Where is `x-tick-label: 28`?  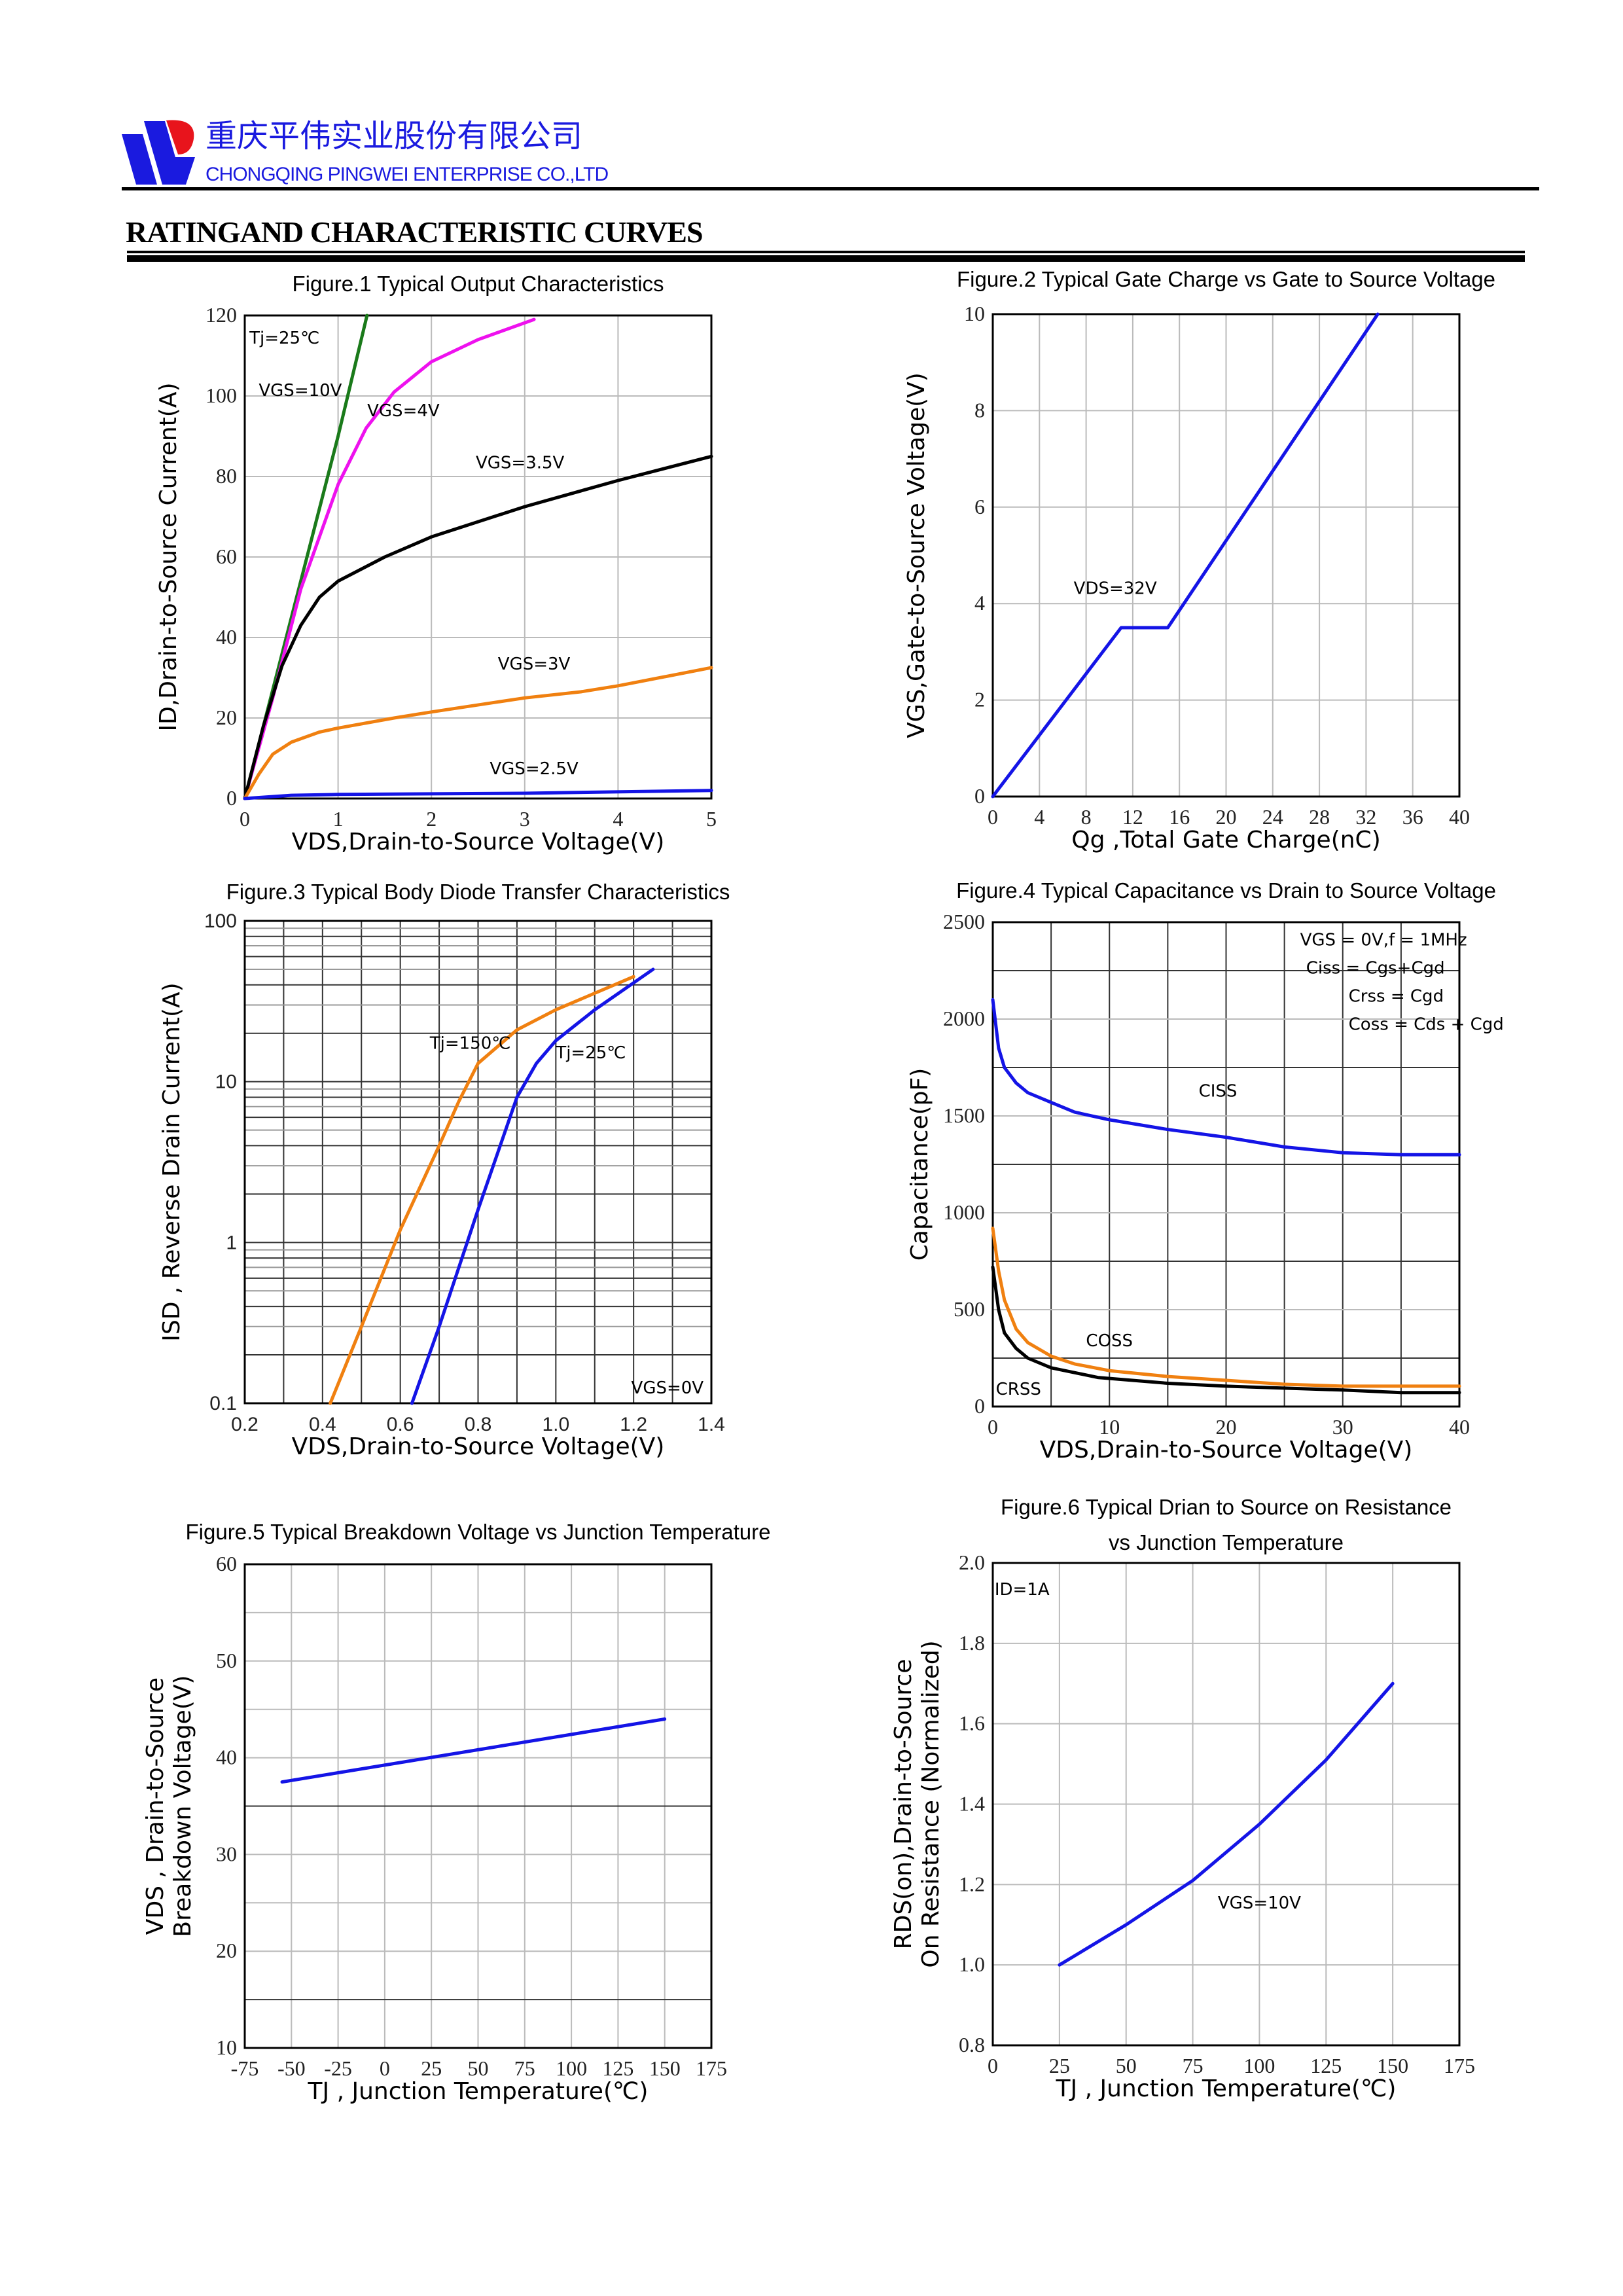
x-tick-label: 28 is located at coordinates (1319, 817).